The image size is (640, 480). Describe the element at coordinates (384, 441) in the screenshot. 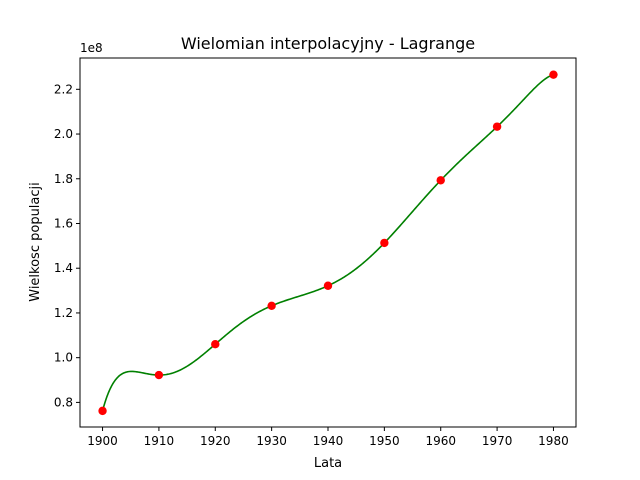

I see `x-tick-label-1950: 1950` at that location.